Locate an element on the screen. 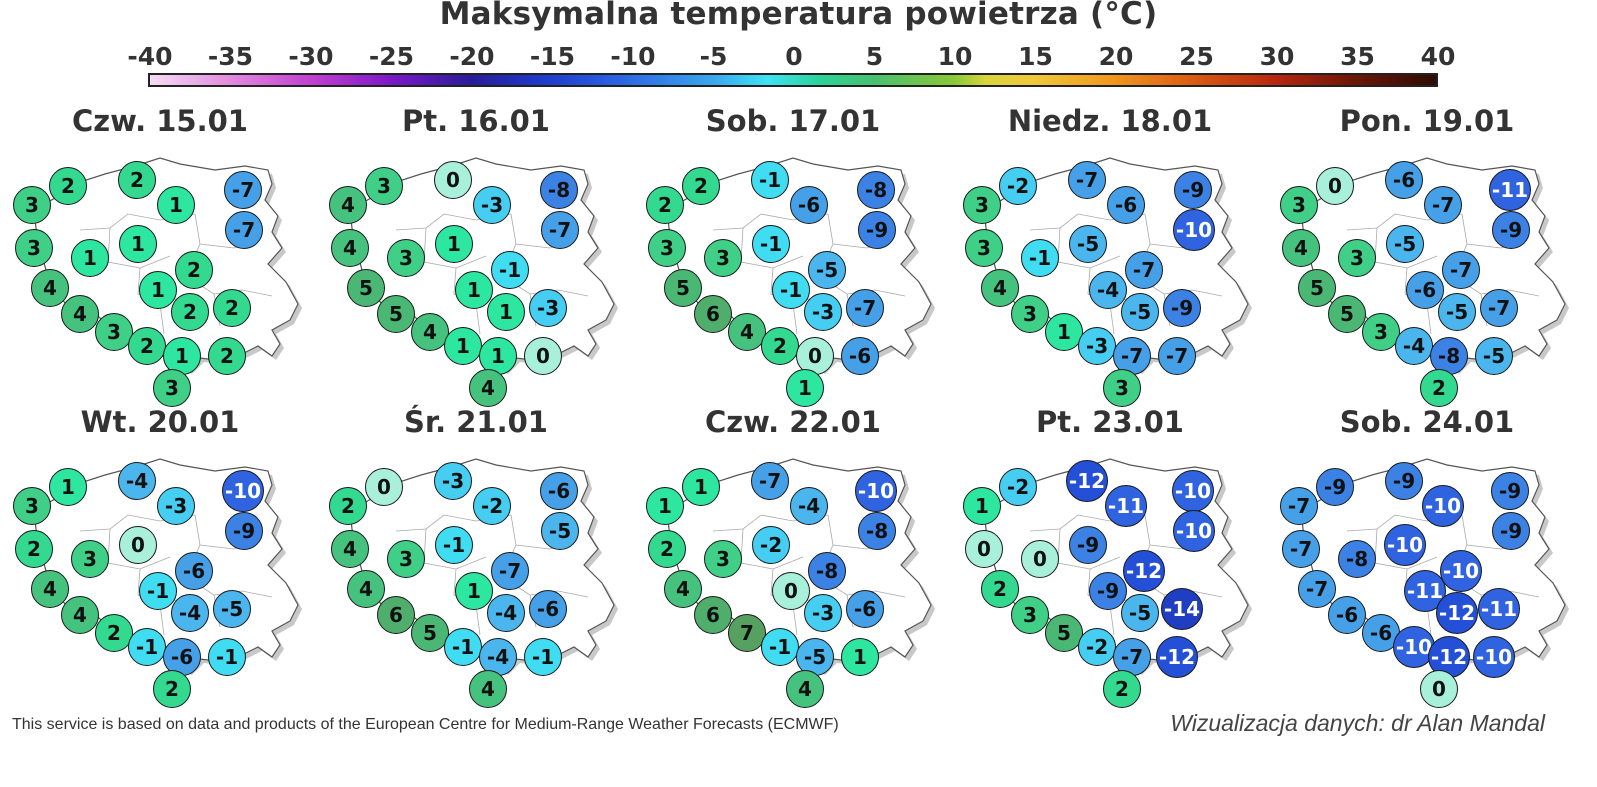 This screenshot has height=787, width=1597. temperature-marker: -14 is located at coordinates (1182, 609).